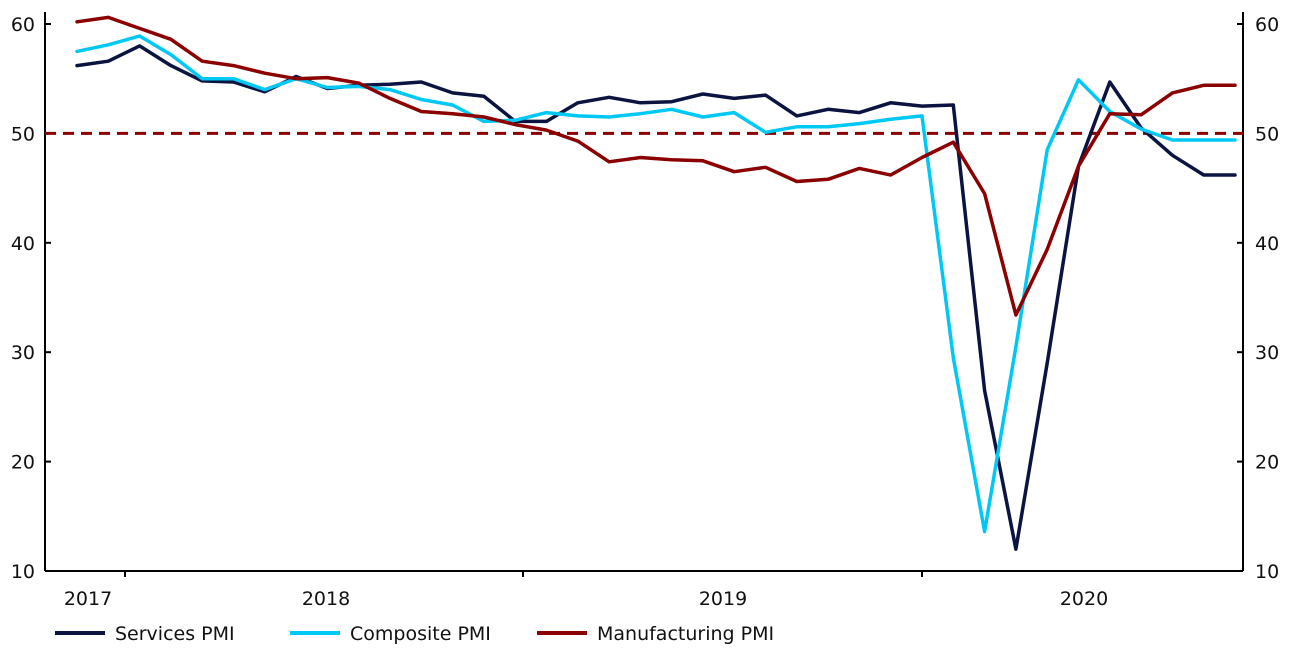  I want to click on legend-label-manufacturing-pmi: Manufacturing PMI, so click(685, 634).